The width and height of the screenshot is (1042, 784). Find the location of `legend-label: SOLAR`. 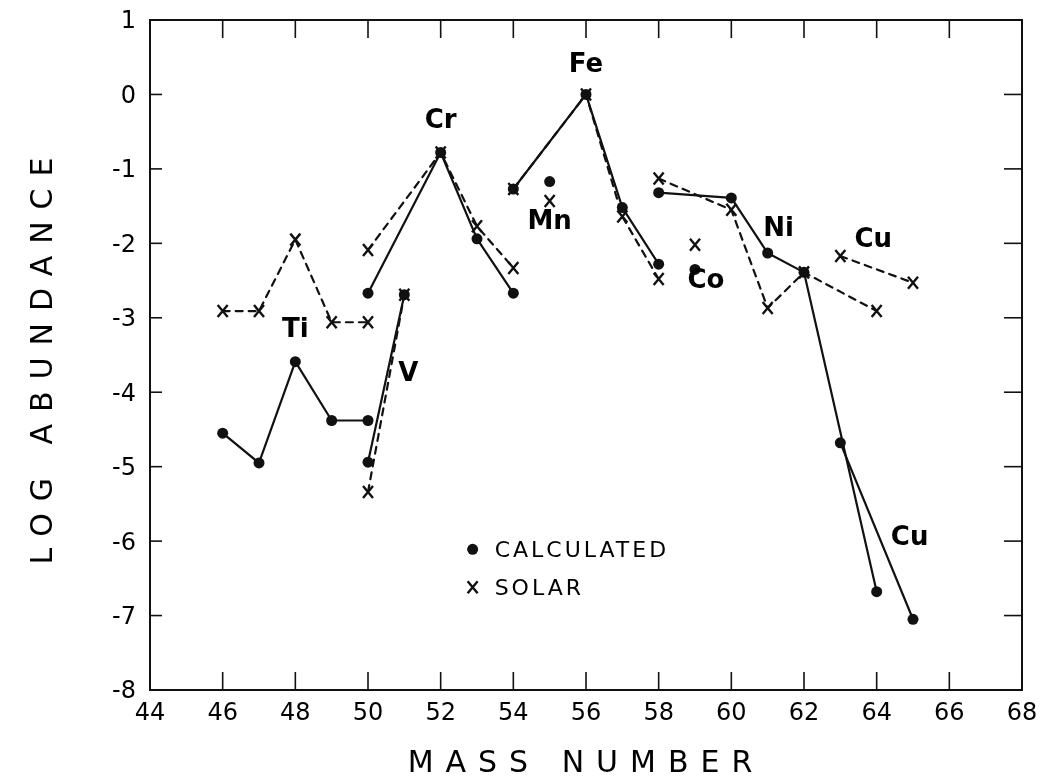

legend-label: SOLAR is located at coordinates (539, 587).